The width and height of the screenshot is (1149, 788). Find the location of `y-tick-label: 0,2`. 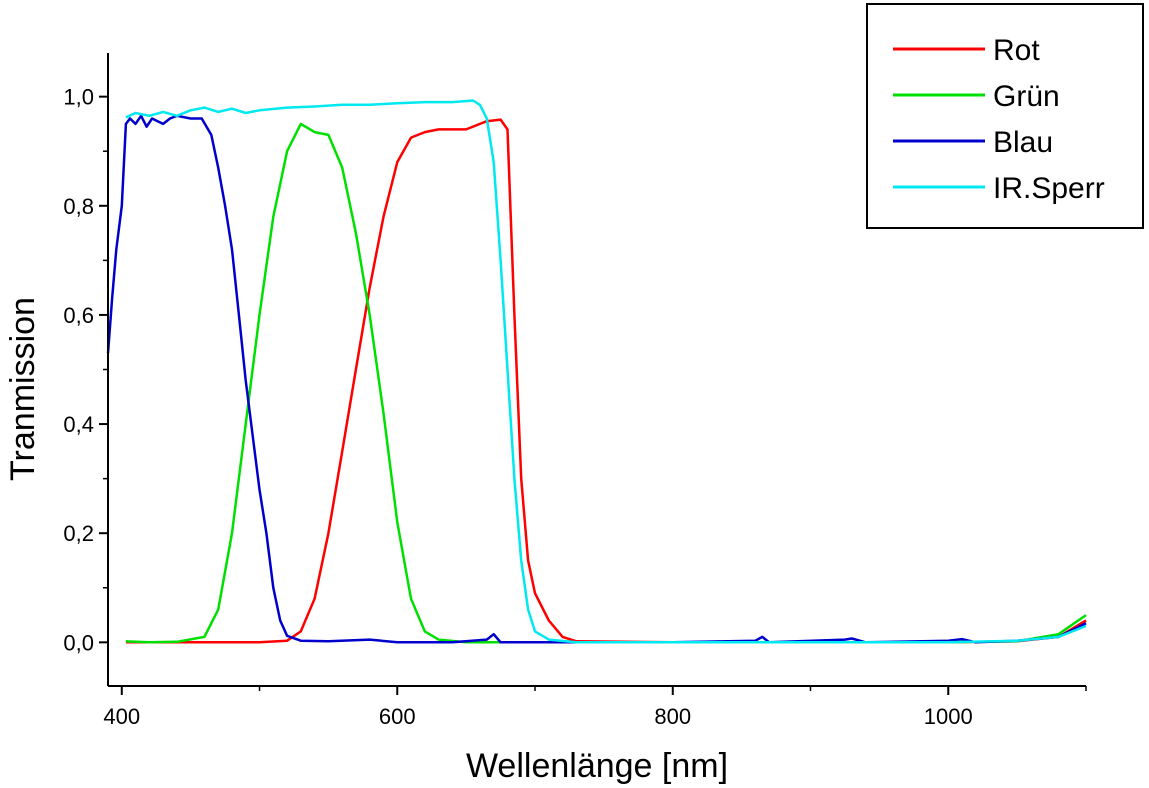

y-tick-label: 0,2 is located at coordinates (78, 533).